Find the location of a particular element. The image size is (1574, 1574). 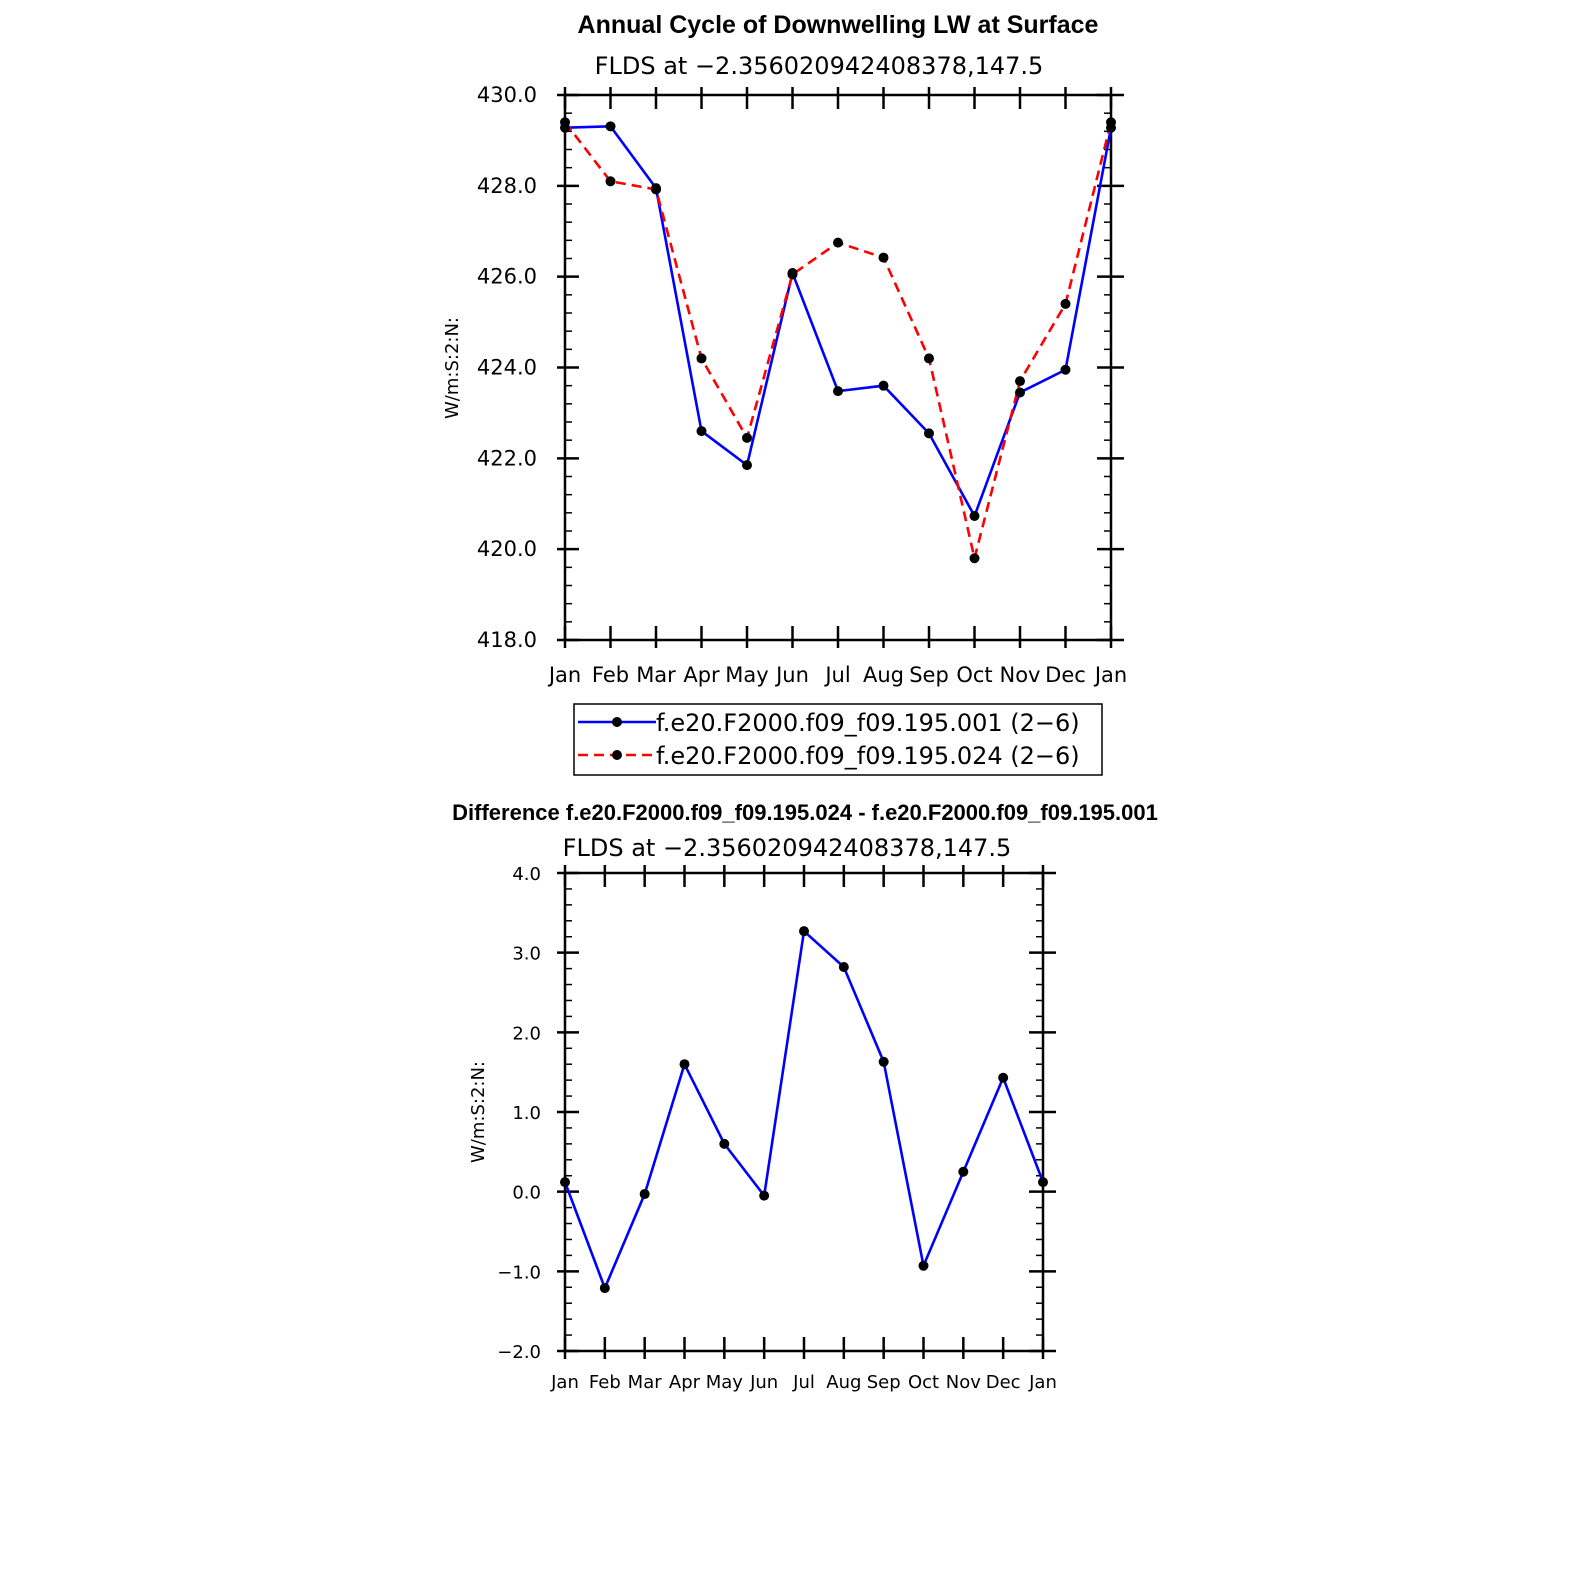

y-tick-label: 1.0 is located at coordinates (526, 1113).